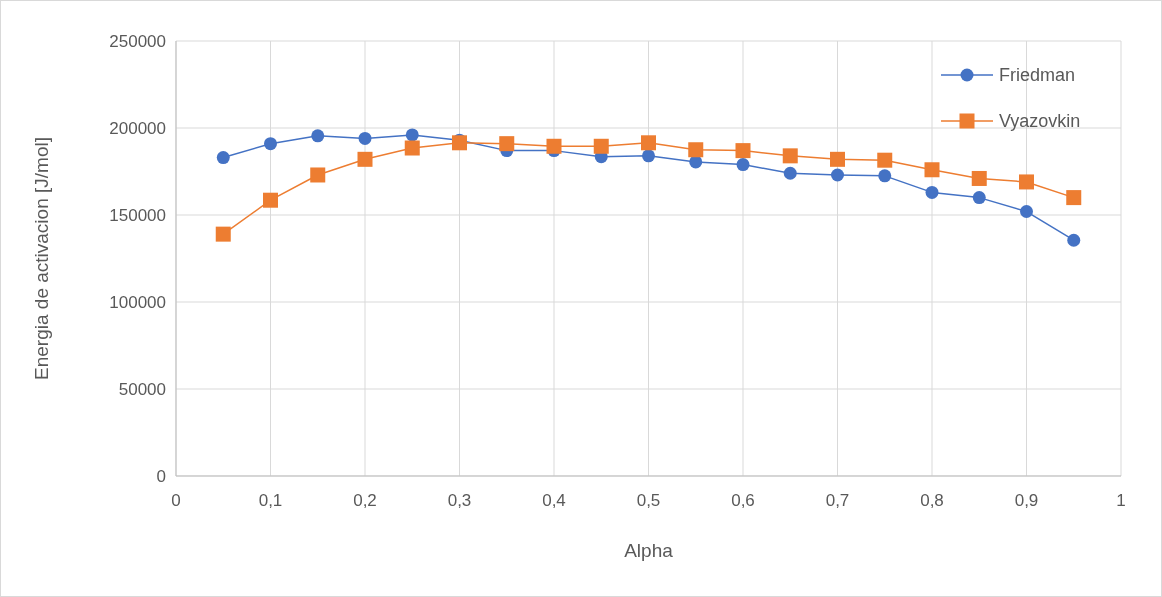 This screenshot has height=597, width=1162. I want to click on y-tick-label: 100000, so click(137, 302).